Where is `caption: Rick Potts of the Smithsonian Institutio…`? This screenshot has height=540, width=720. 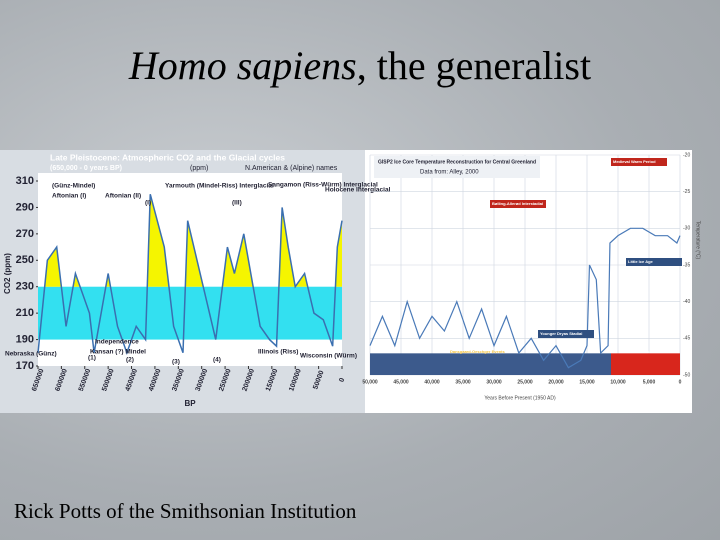 caption: Rick Potts of the Smithsonian Institutio… is located at coordinates (185, 511).